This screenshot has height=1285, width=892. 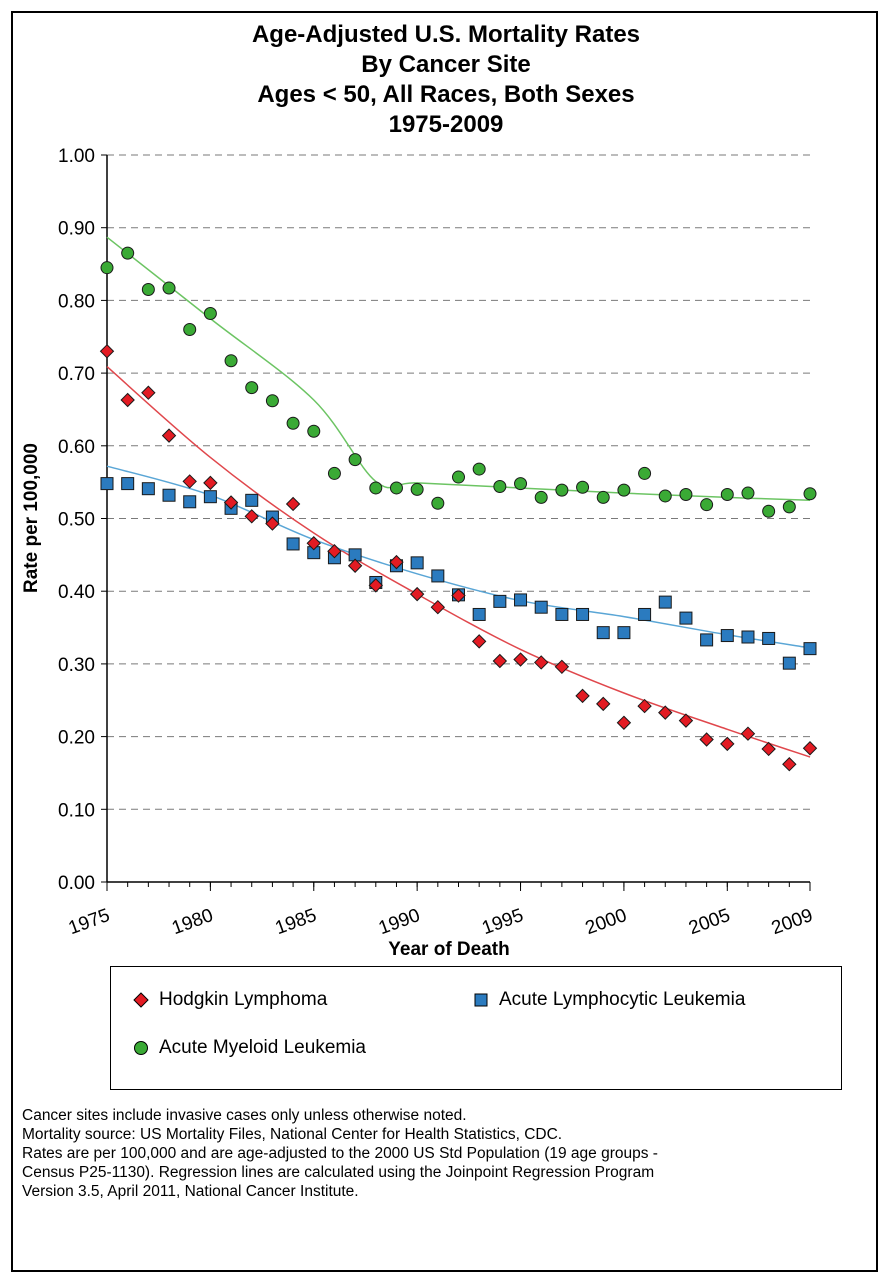 What do you see at coordinates (31, 518) in the screenshot?
I see `y-axis-label: Rate per 100,000` at bounding box center [31, 518].